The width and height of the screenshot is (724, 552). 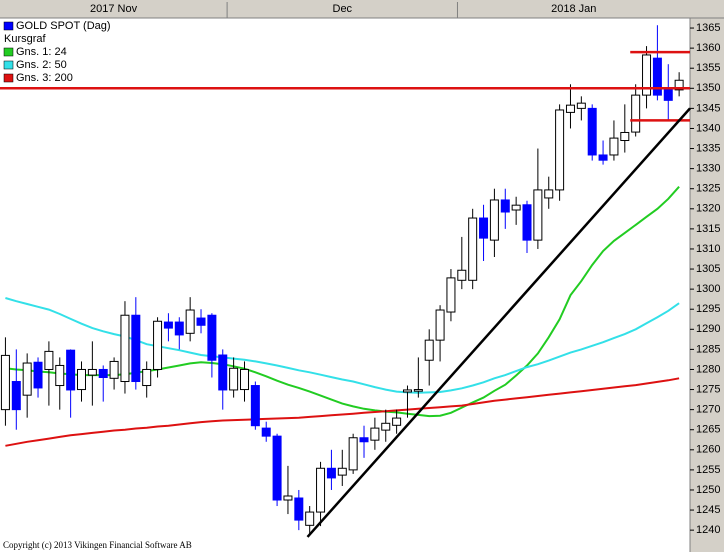 I want to click on axis-panel, so click(x=707, y=285).